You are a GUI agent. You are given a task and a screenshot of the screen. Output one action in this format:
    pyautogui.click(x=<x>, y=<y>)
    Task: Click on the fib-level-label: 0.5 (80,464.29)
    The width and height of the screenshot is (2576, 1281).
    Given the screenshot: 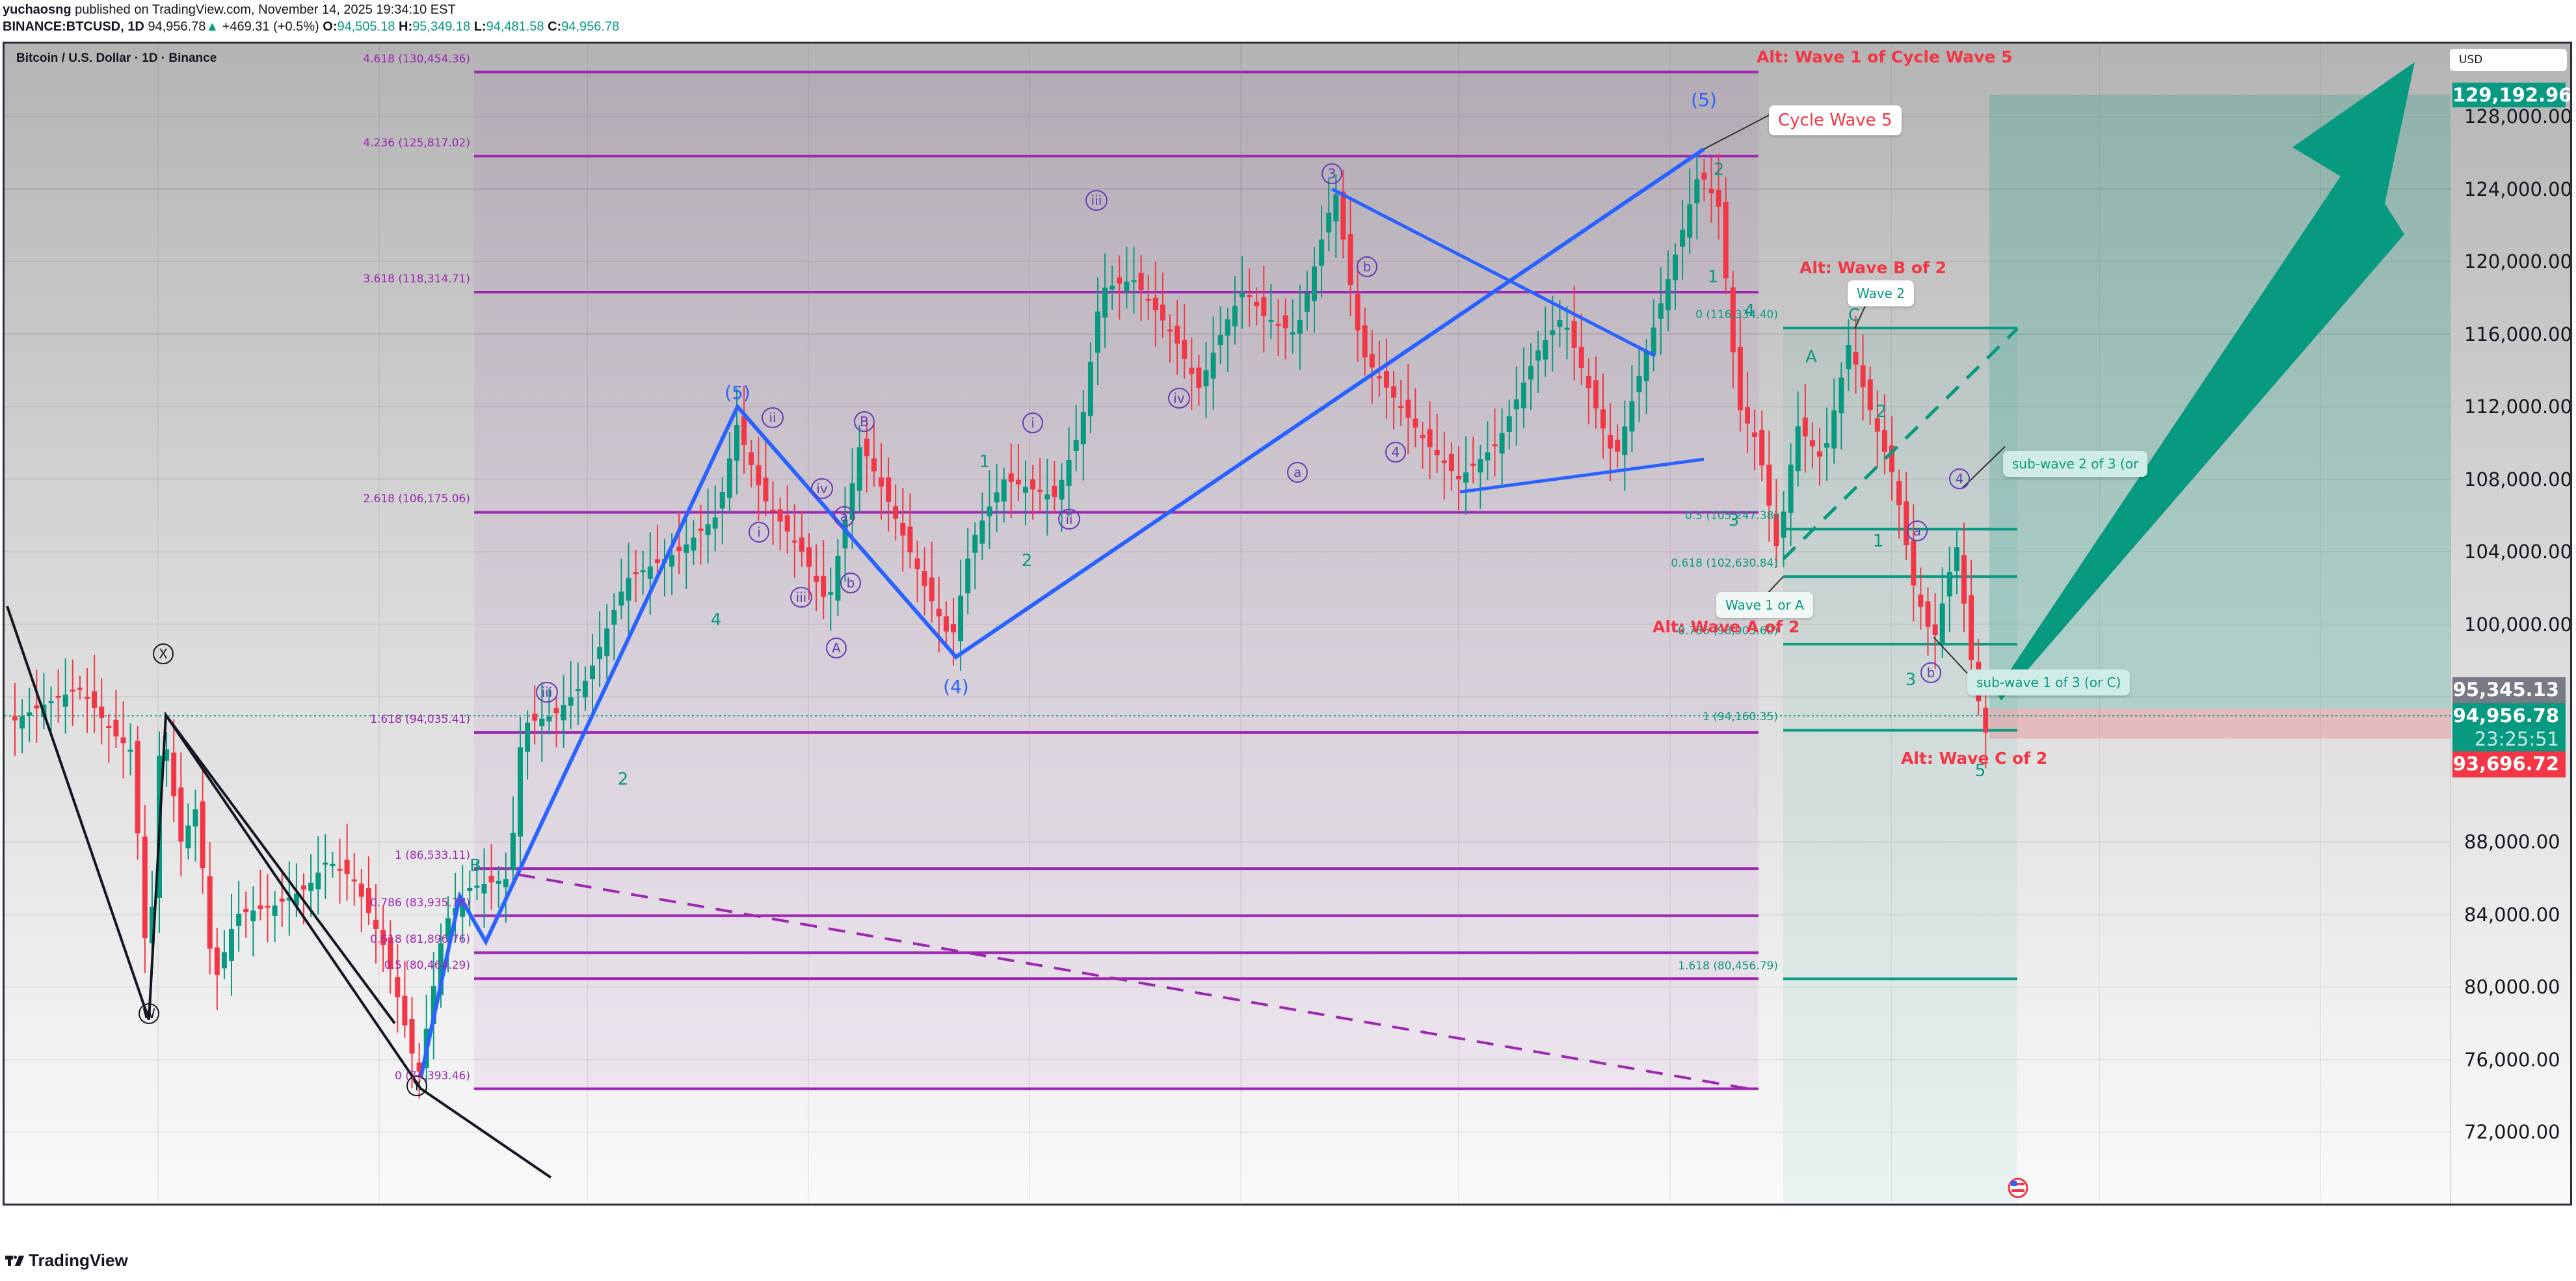 What is the action you would take?
    pyautogui.click(x=427, y=966)
    